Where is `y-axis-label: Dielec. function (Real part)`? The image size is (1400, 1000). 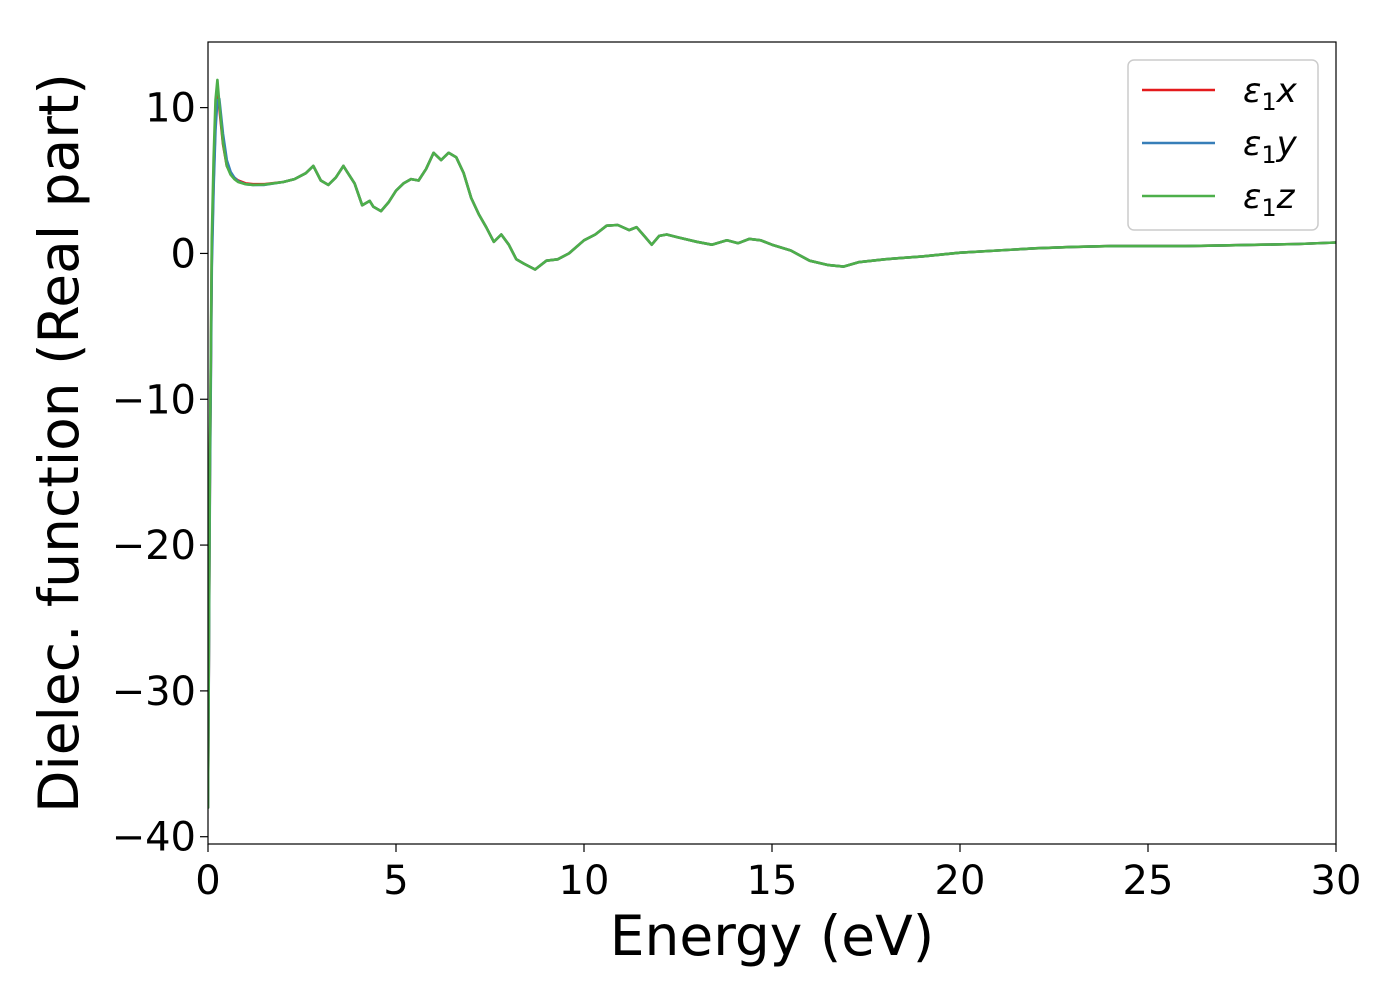 y-axis-label: Dielec. function (Real part) is located at coordinates (59, 443).